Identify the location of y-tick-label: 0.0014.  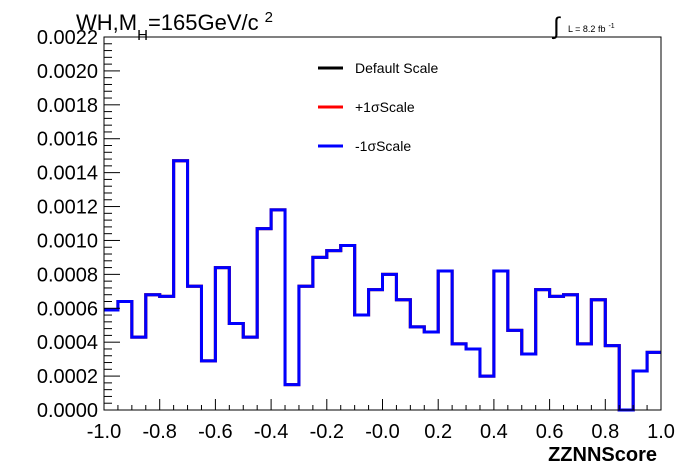
(67, 174).